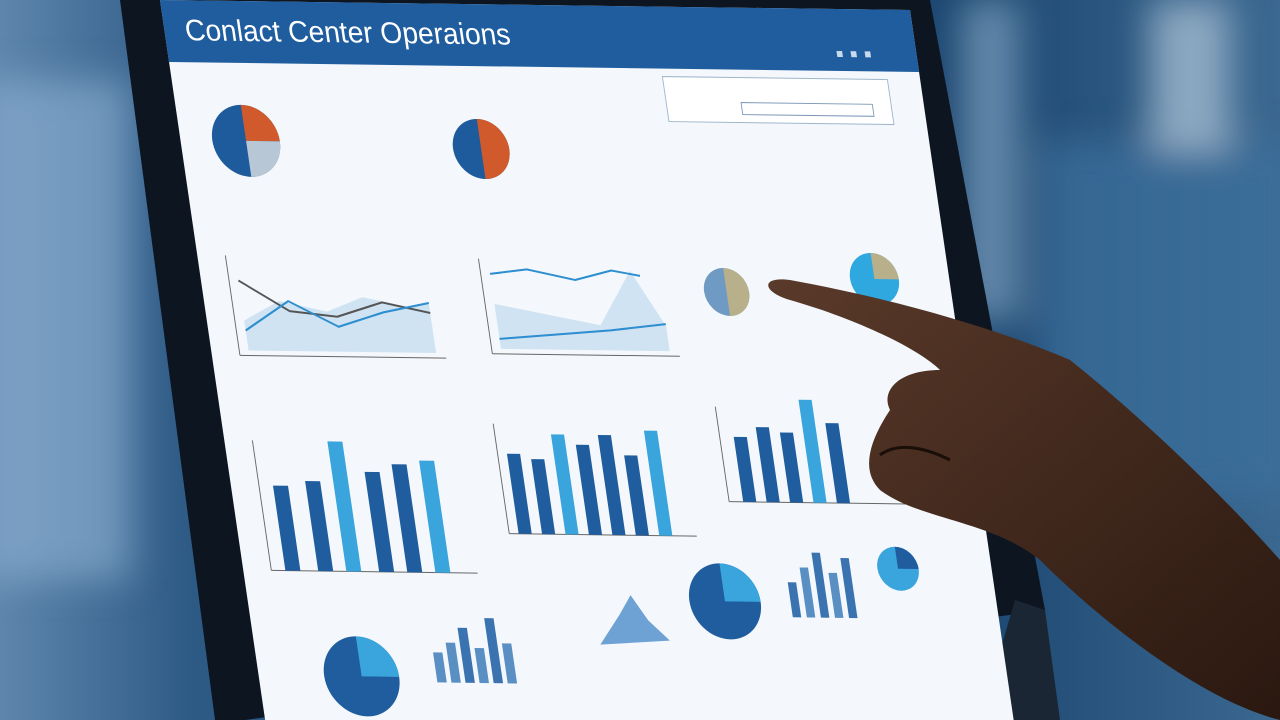 This screenshot has width=1280, height=720. I want to click on search-panel, so click(778, 101).